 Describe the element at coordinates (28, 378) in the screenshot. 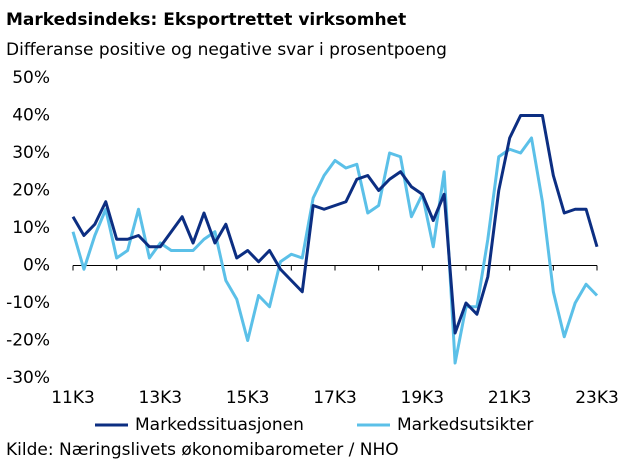

I see `y-tick-label: -30%` at that location.